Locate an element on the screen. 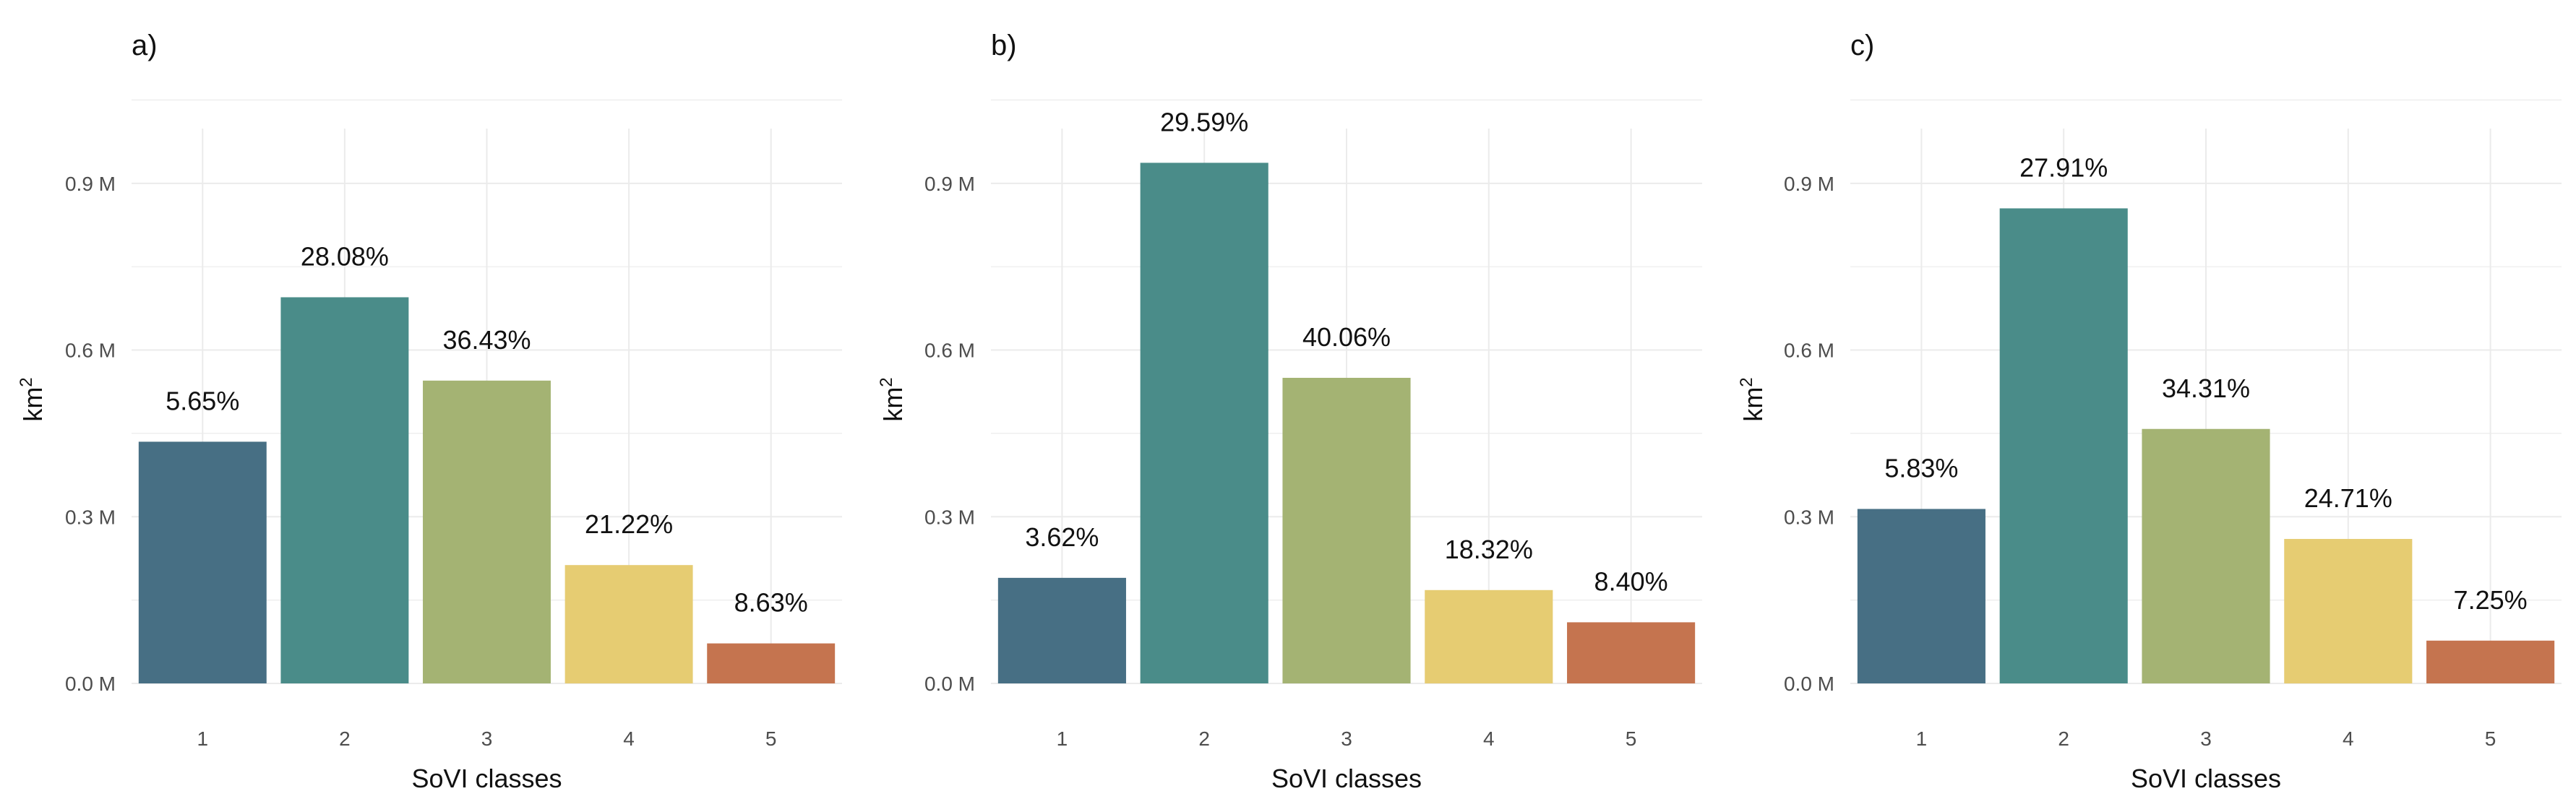  bar-value-label: 8.63% is located at coordinates (771, 603).